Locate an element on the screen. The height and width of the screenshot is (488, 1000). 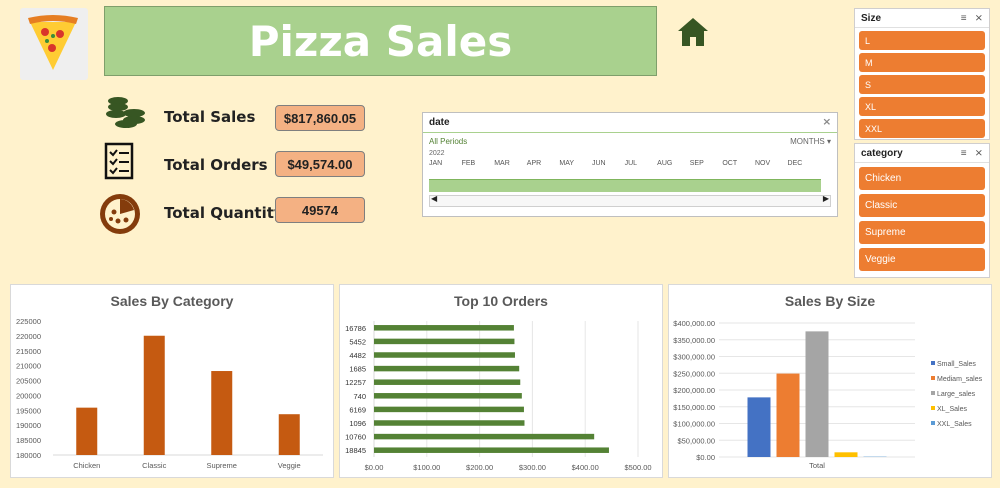
size-slicer-title: Size is located at coordinates (871, 18).